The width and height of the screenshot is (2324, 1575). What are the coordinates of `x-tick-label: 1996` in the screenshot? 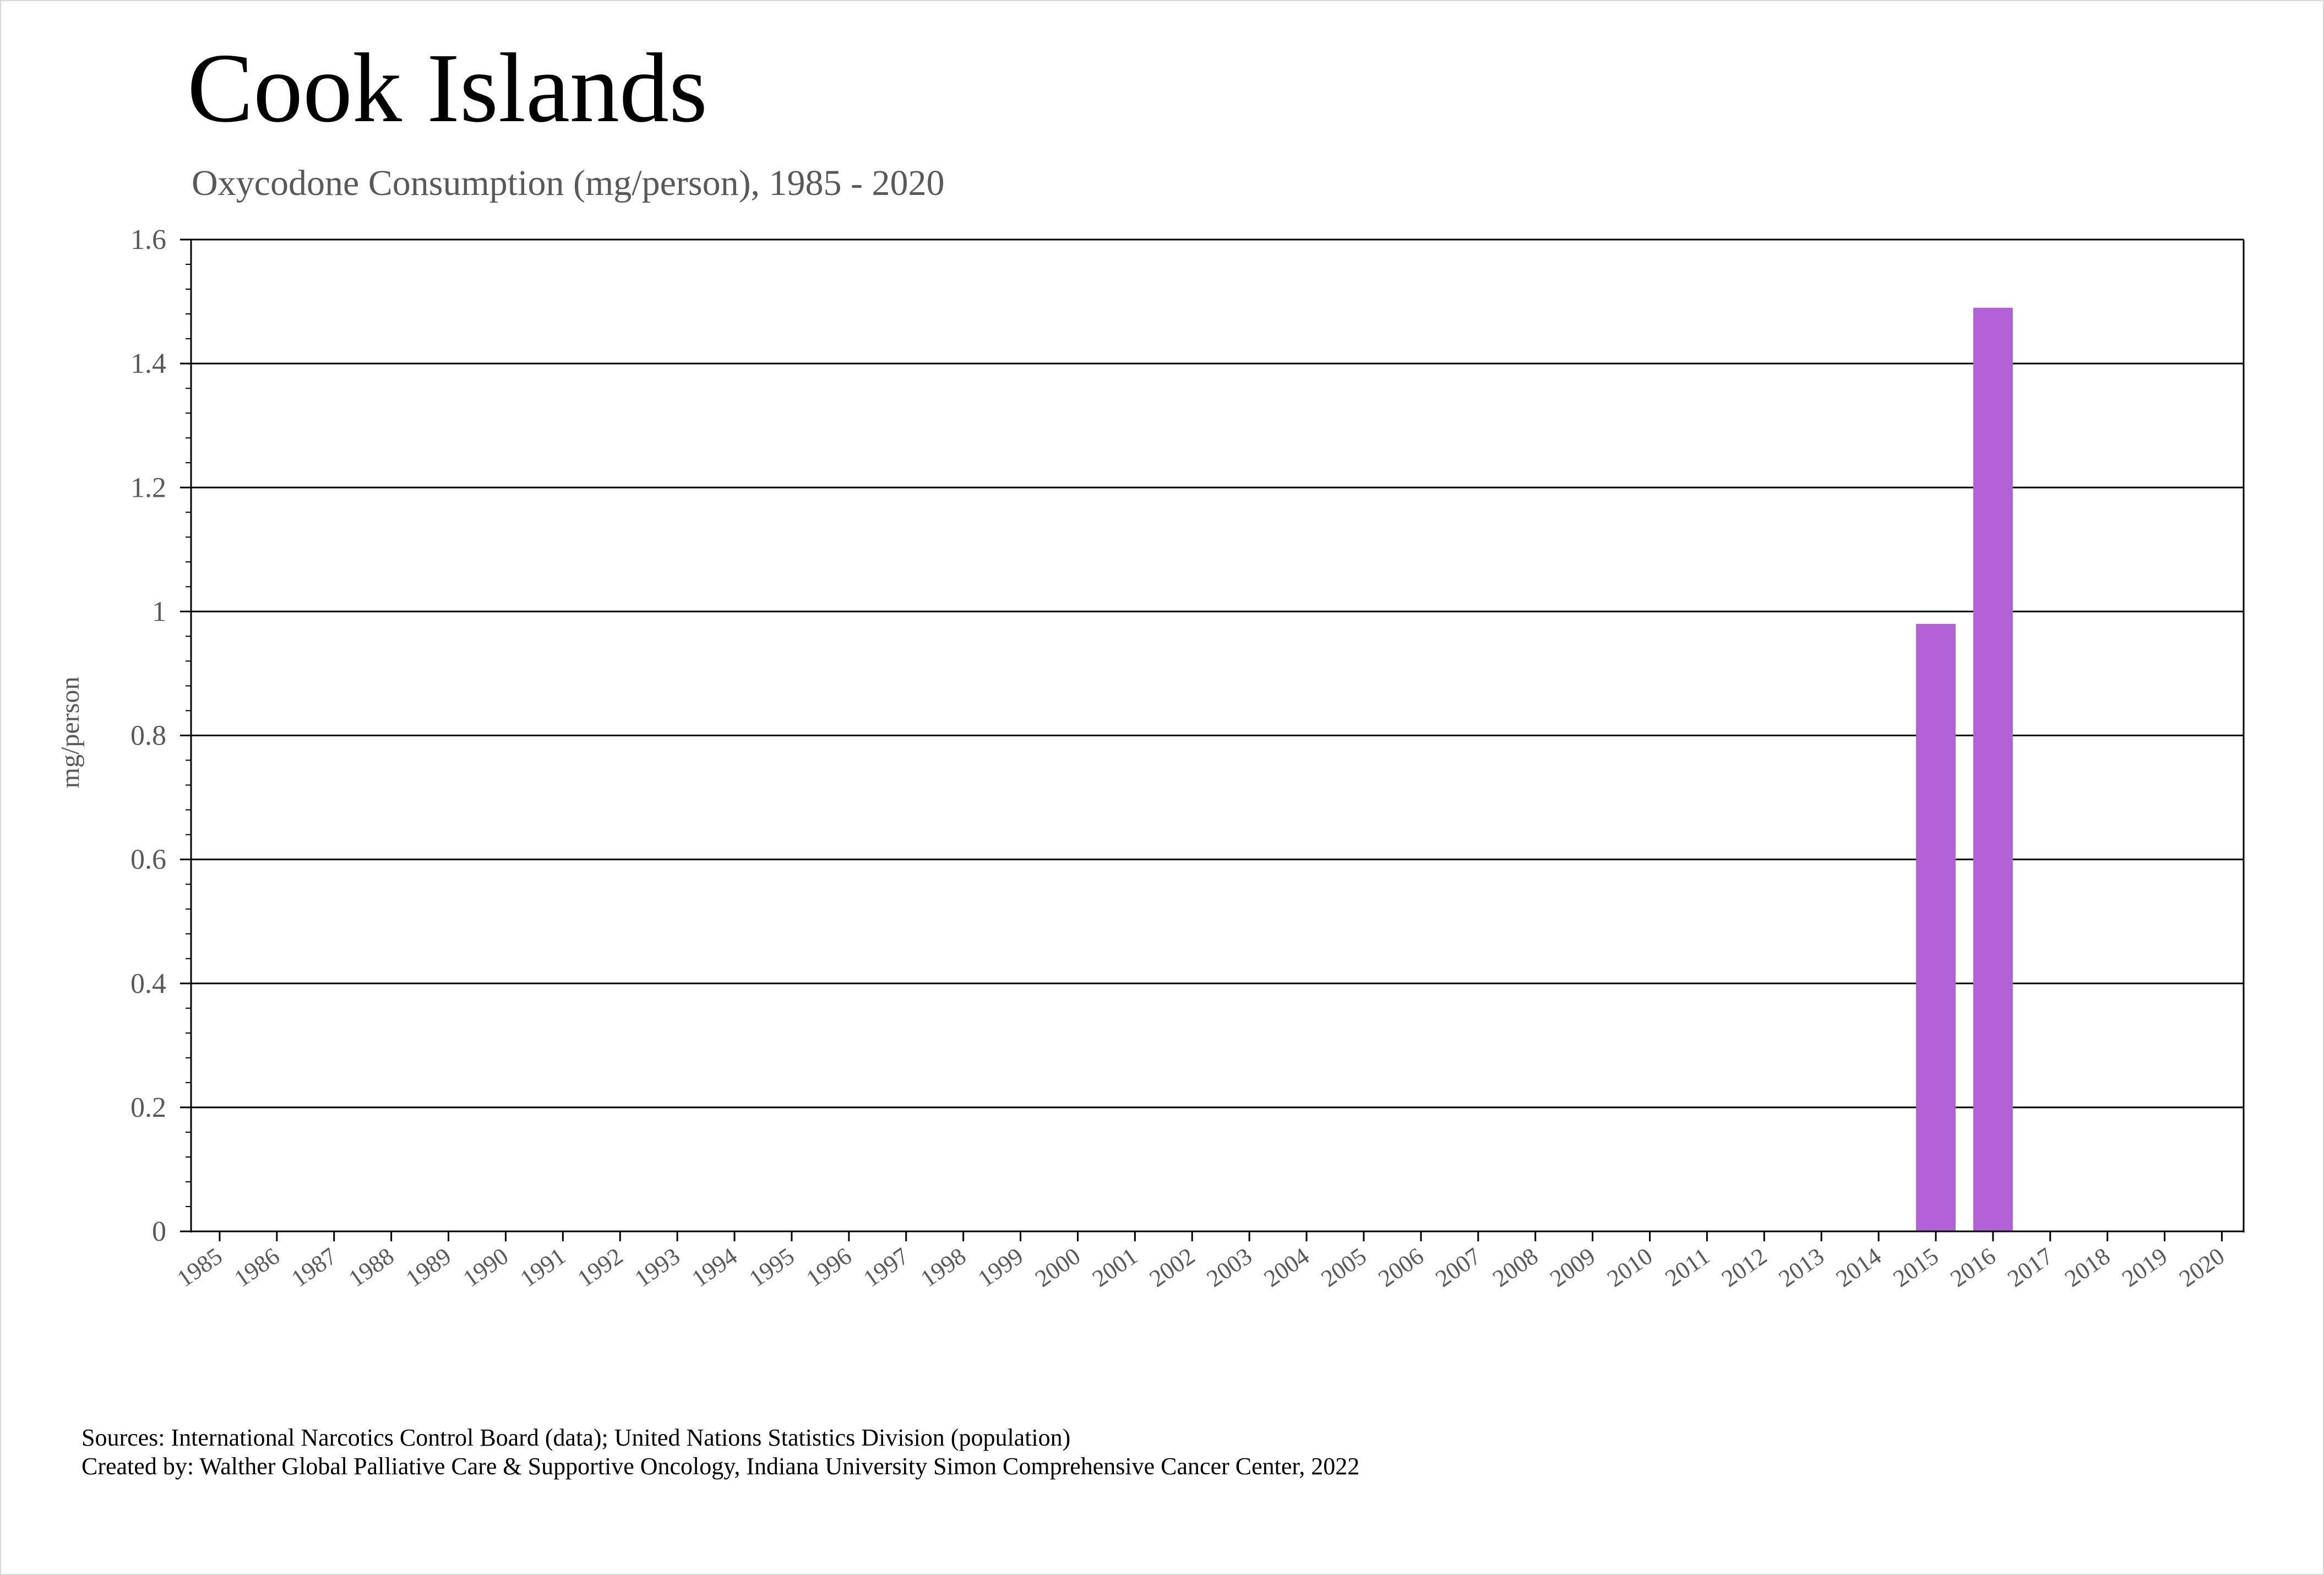 It's located at (828, 1267).